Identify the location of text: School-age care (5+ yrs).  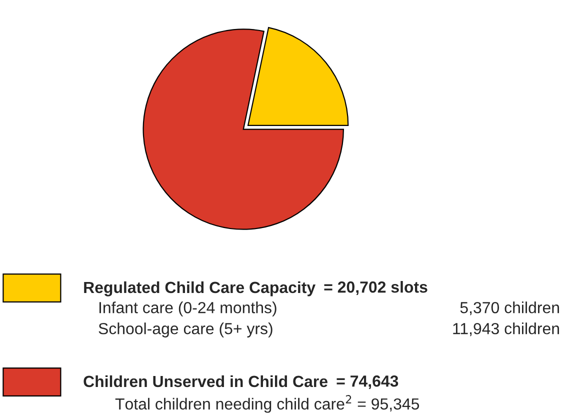
(185, 330).